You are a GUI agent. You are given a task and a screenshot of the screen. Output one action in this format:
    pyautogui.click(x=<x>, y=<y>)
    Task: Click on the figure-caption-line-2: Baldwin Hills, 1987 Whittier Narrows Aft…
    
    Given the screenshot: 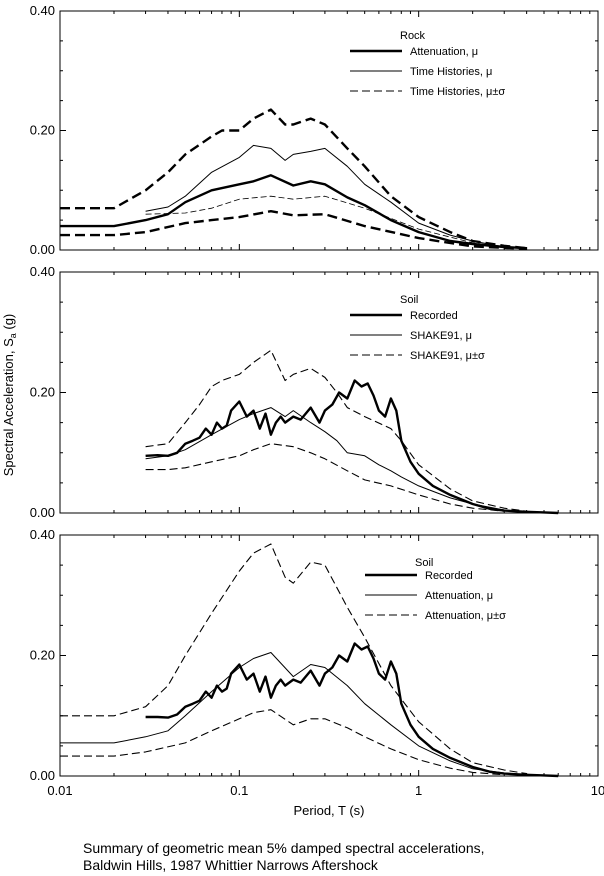 What is the action you would take?
    pyautogui.click(x=230, y=865)
    